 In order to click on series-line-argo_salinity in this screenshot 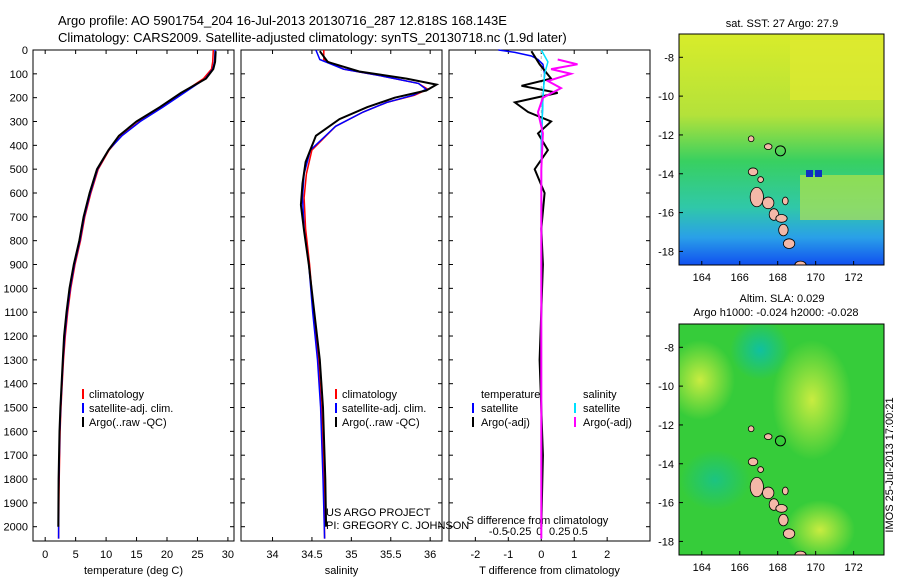, I will do `click(557, 298)`.